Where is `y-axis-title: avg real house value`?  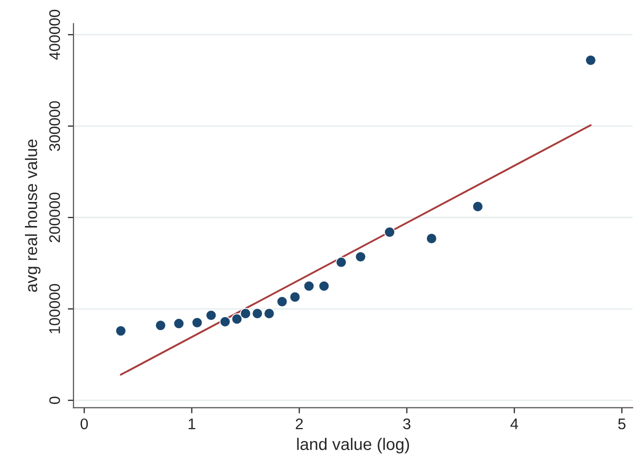 y-axis-title: avg real house value is located at coordinates (32, 216).